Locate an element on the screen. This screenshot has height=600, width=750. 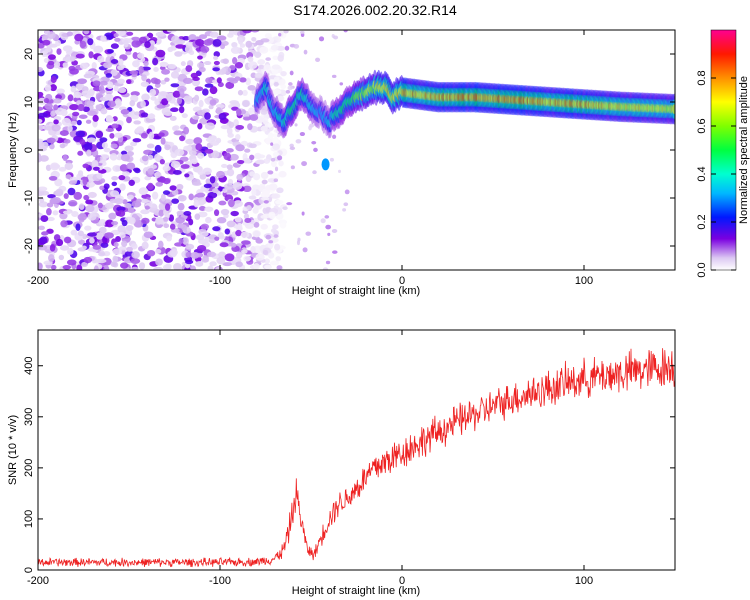
colorbar-tick-label: 0.2 is located at coordinates (702, 221).